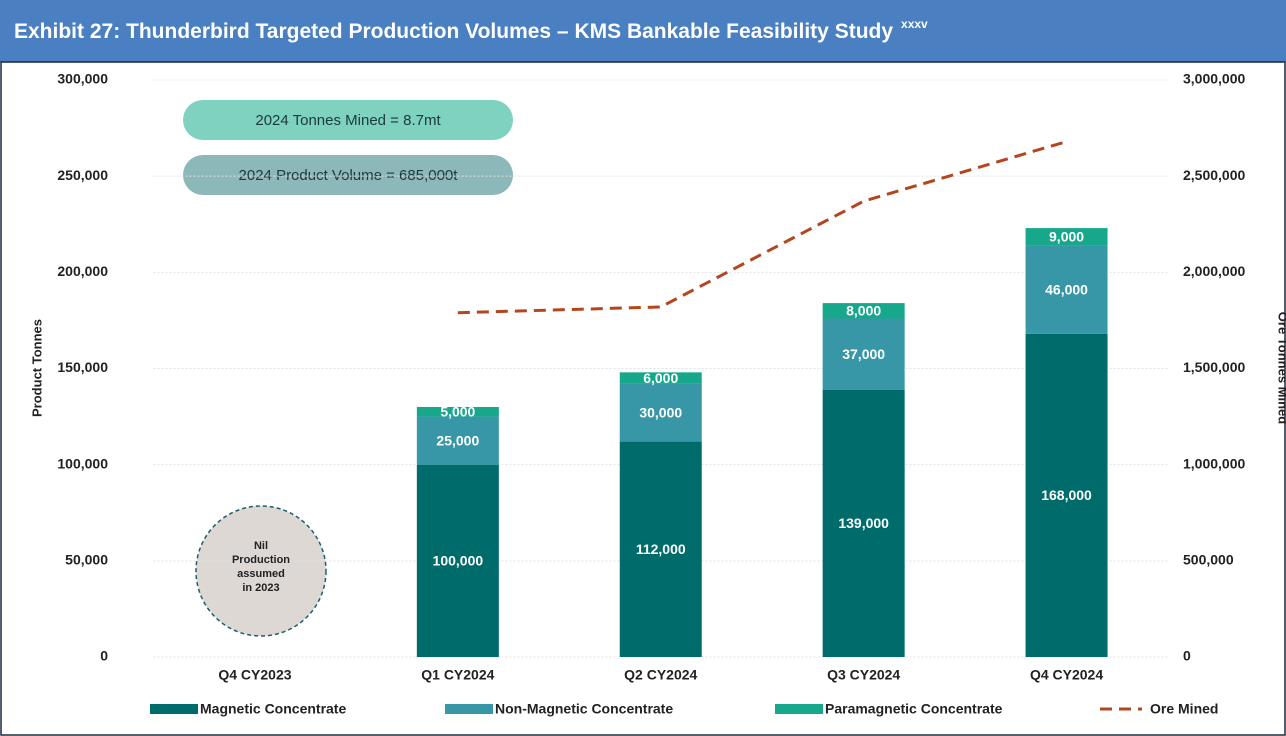 The width and height of the screenshot is (1286, 736). I want to click on x-tick-label: Q3 CY2024, so click(863, 675).